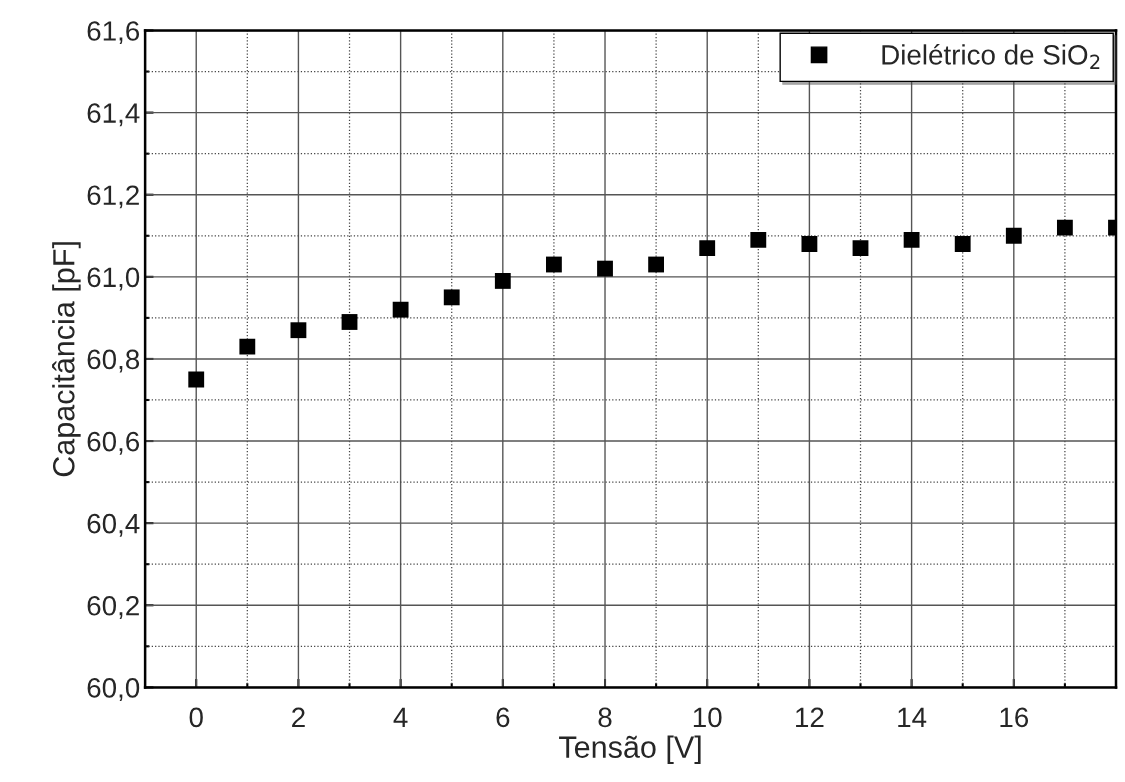 The image size is (1125, 782). What do you see at coordinates (503, 717) in the screenshot?
I see `x-tick-label: 6` at bounding box center [503, 717].